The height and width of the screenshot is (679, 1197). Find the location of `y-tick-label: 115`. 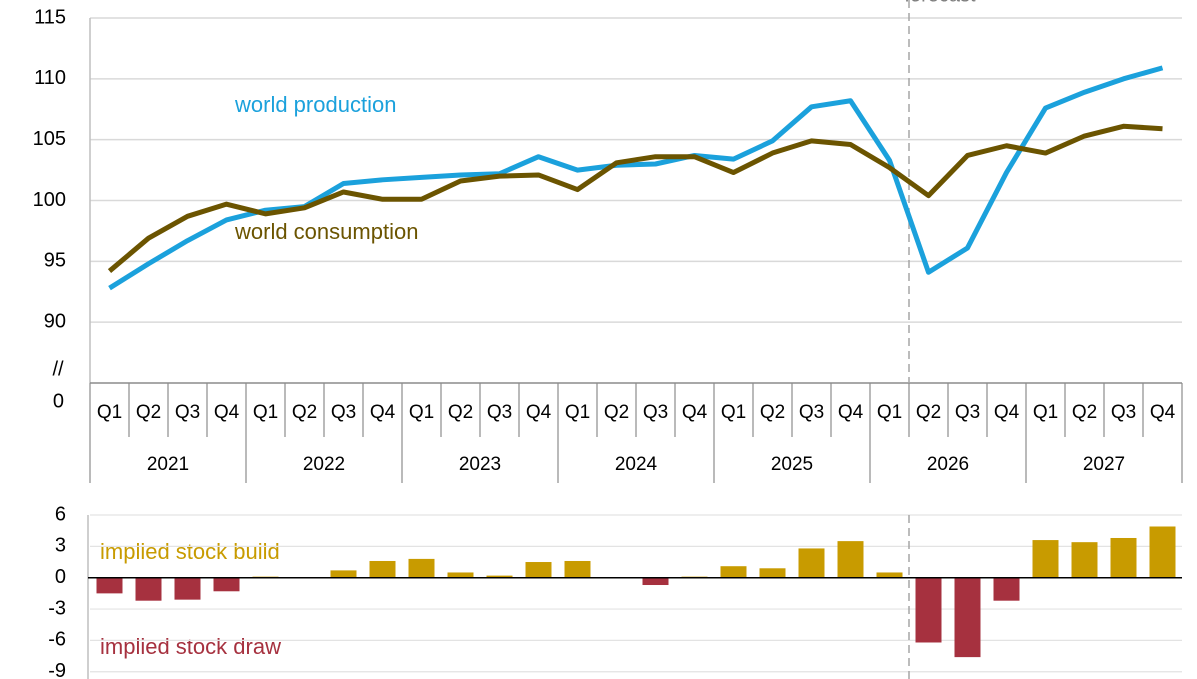

y-tick-label: 115 is located at coordinates (50, 17).